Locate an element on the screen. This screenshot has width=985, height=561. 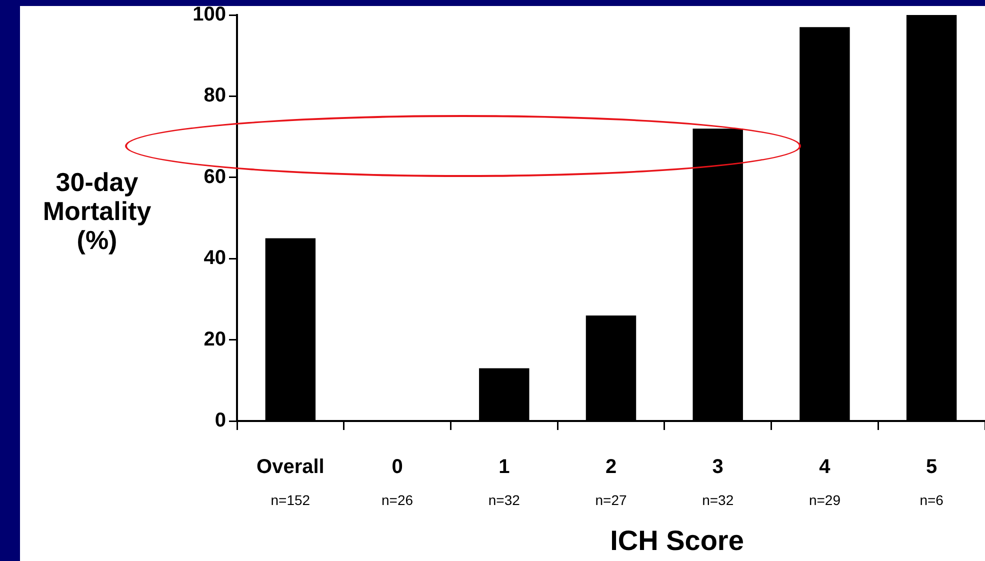
x-tick-label: 0 n=26 is located at coordinates (398, 482).